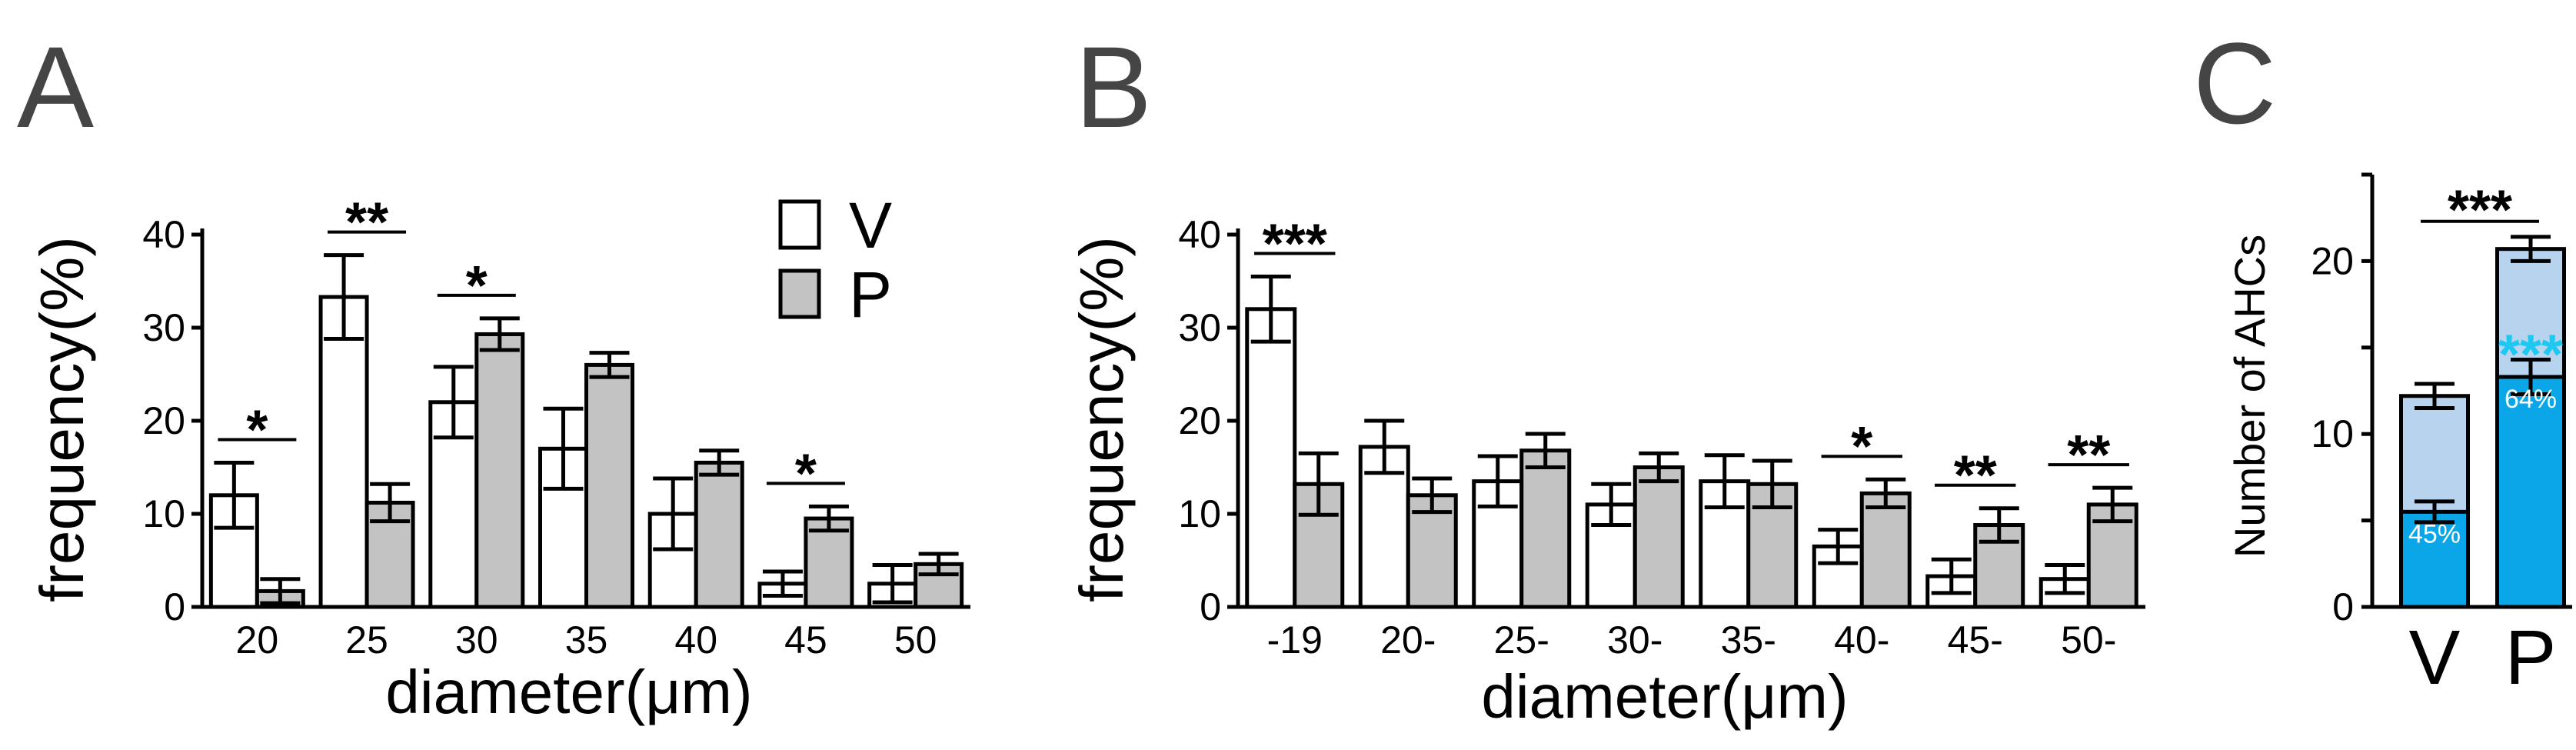 The image size is (2576, 750). I want to click on y-axis-label: Number of AHCs, so click(2249, 397).